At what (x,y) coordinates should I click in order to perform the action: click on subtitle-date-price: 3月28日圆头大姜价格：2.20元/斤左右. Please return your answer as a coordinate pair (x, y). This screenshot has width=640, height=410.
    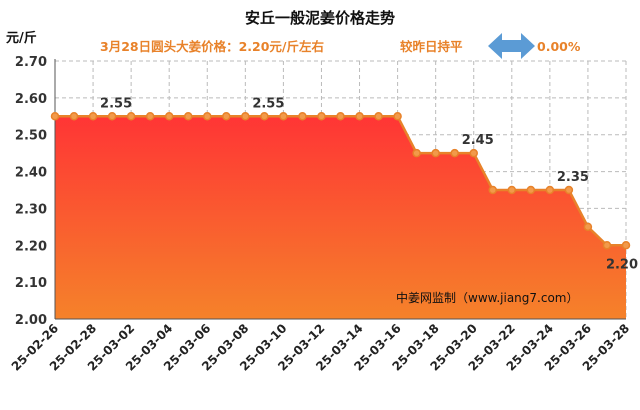
    Looking at the image, I should click on (212, 46).